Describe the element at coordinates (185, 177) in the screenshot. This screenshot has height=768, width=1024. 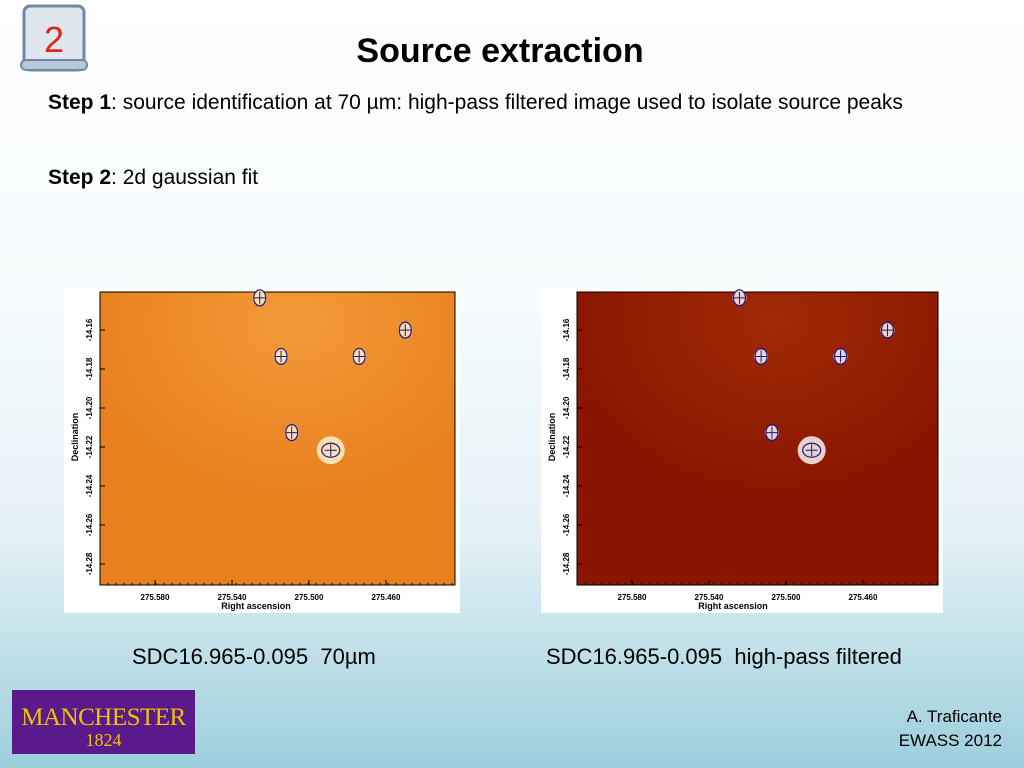
I see `step-text: : 2d gaussian fit` at that location.